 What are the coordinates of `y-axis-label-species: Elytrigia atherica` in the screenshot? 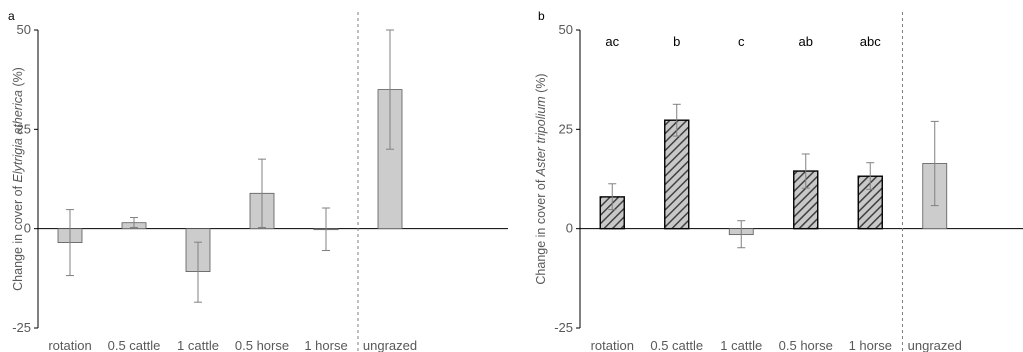 It's located at (18, 136).